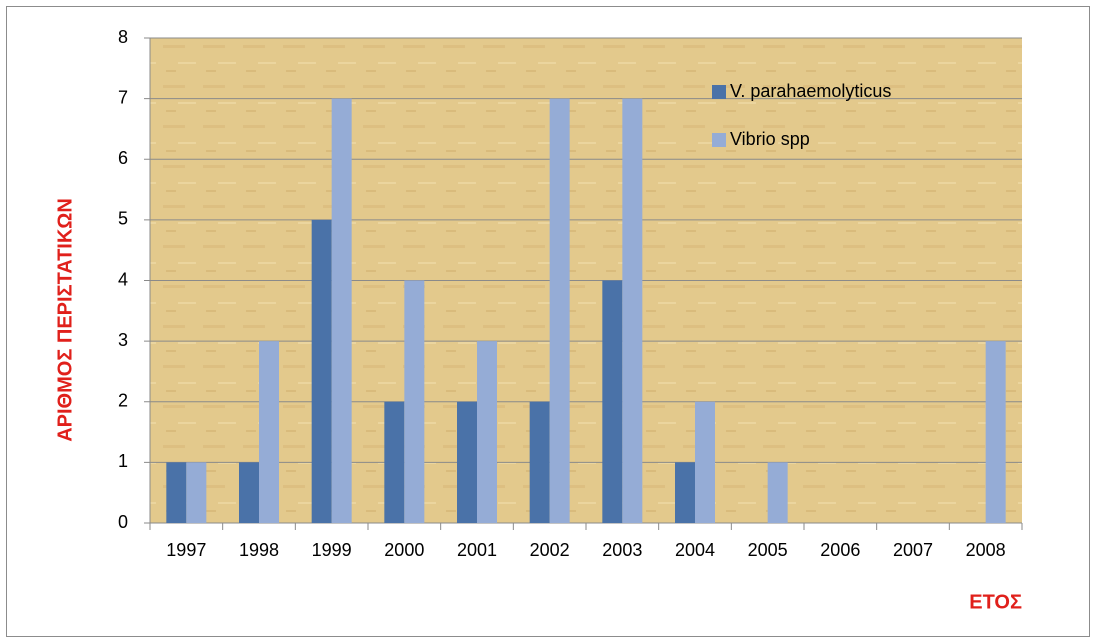  Describe the element at coordinates (332, 550) in the screenshot. I see `x-tick-label: 1999` at that location.